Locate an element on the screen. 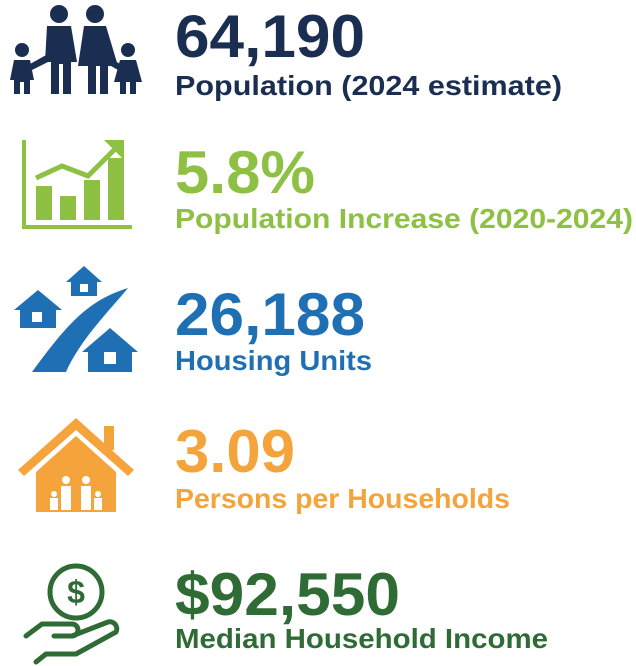 The height and width of the screenshot is (666, 636). stat-label: Population Increase (2020-2024) is located at coordinates (404, 218).